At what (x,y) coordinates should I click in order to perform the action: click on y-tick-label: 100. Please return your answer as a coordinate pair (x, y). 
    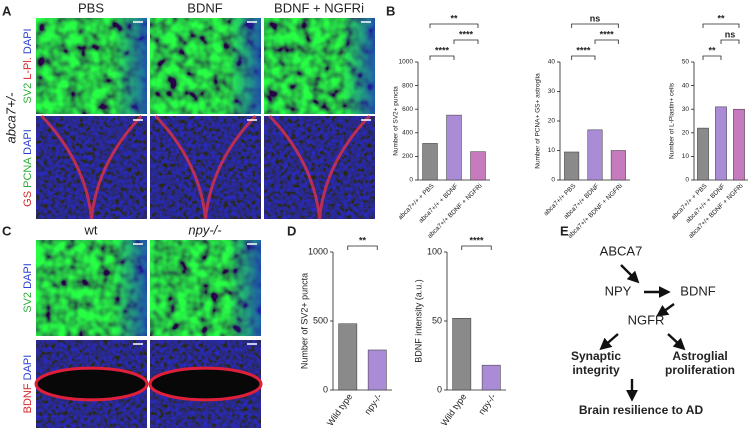
    Looking at the image, I should click on (434, 251).